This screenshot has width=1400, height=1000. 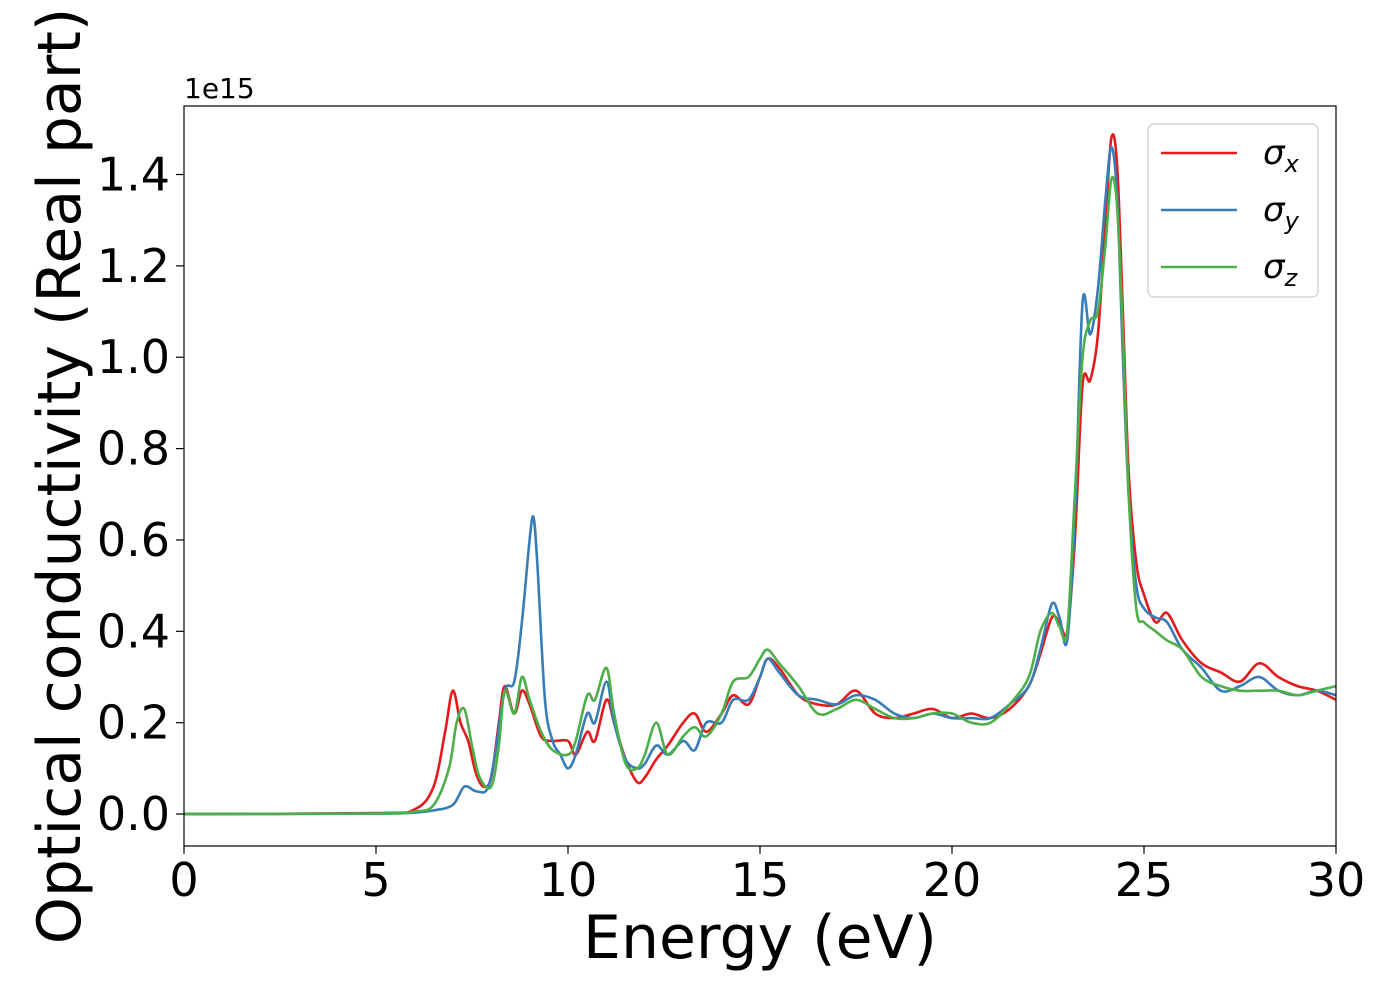 I want to click on legend: σx σy σz, so click(x=1233, y=210).